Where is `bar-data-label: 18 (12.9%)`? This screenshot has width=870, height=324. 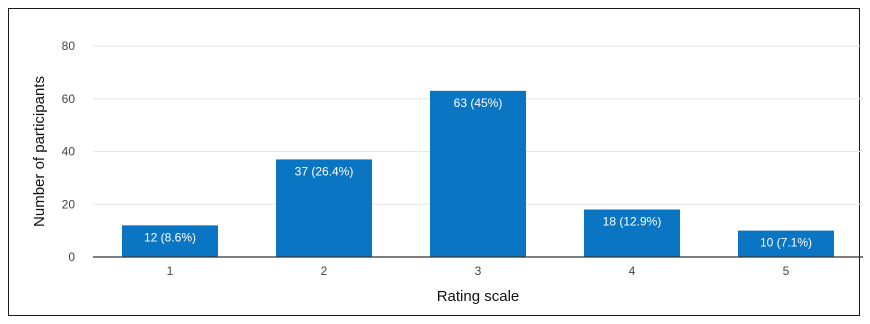 bar-data-label: 18 (12.9%) is located at coordinates (632, 222).